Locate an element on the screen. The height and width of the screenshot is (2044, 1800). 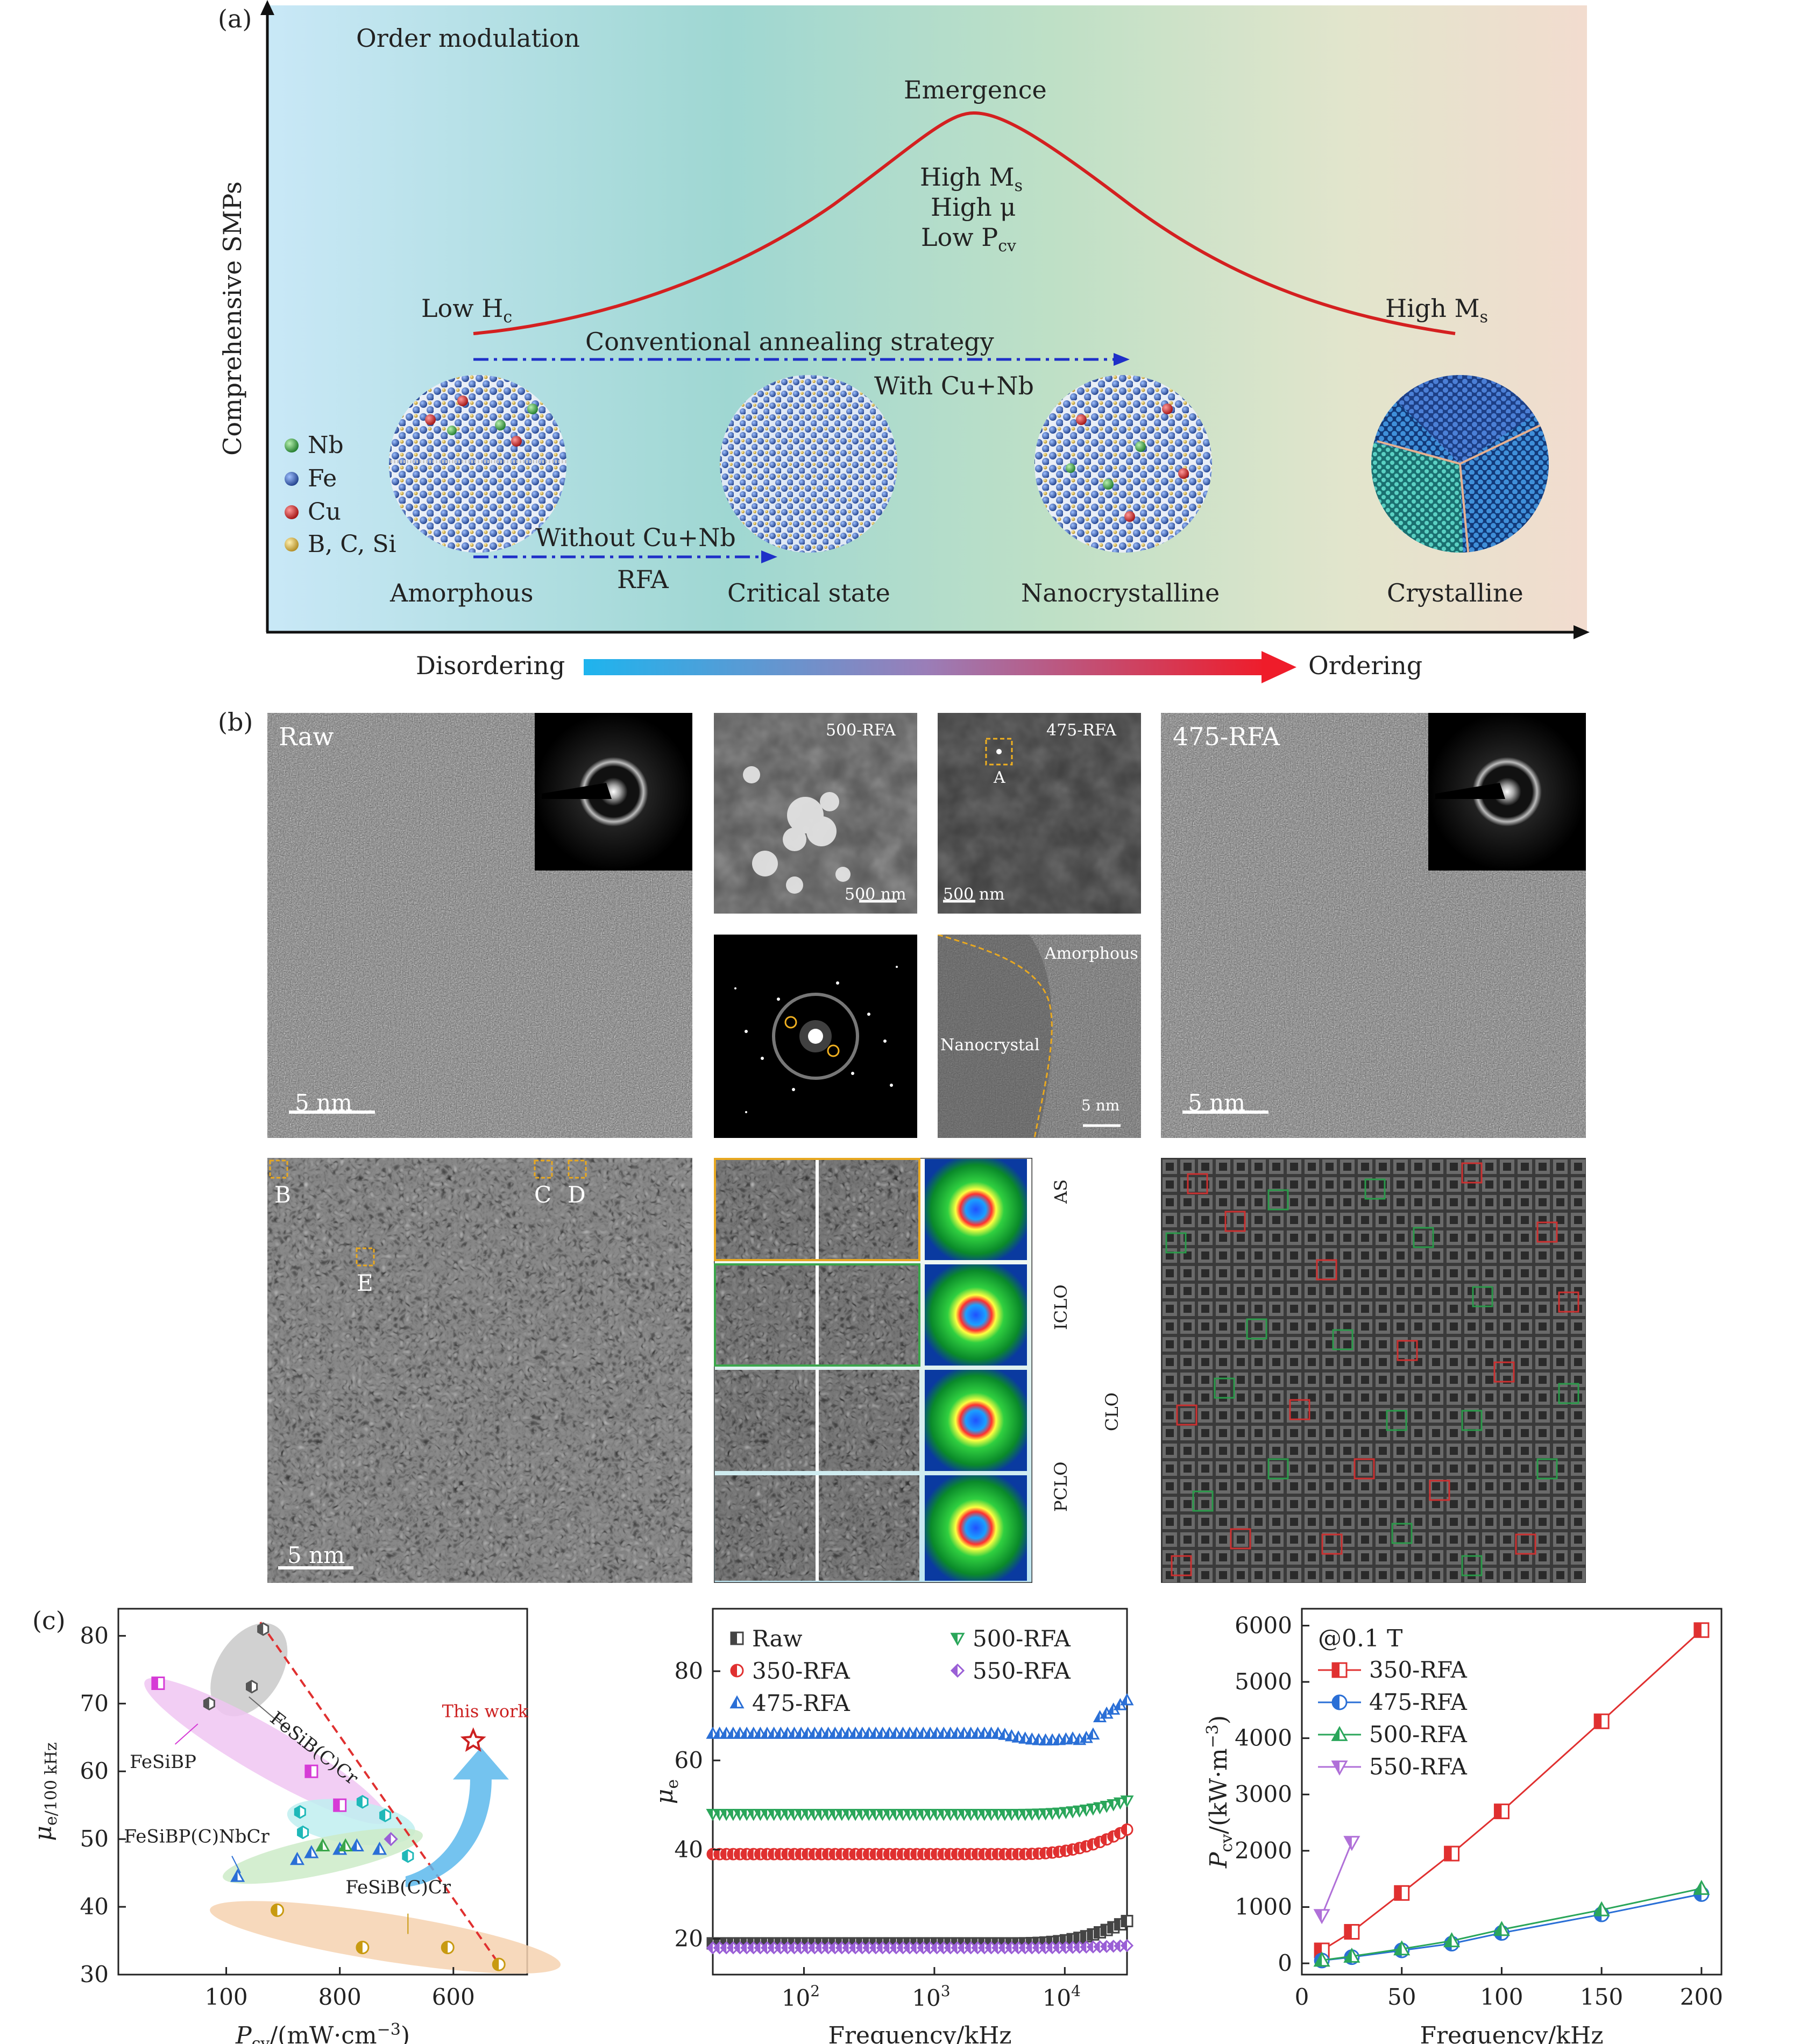
chart2-point-1-20-fill is located at coordinates (846, 1854).